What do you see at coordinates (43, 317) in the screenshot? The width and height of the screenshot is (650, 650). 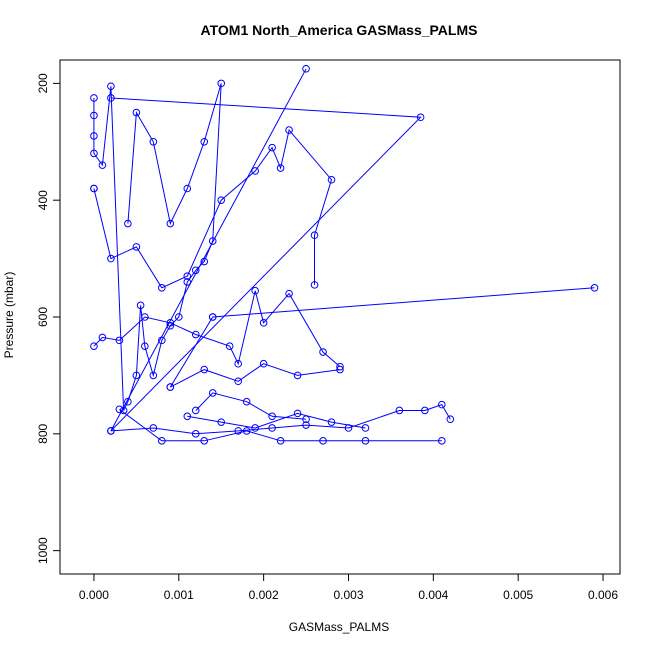 I see `y-tick-label: 600` at bounding box center [43, 317].